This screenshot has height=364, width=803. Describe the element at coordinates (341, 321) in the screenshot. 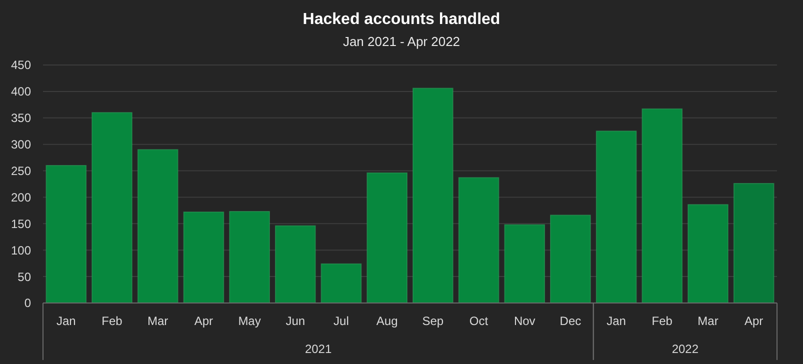

I see `x-tick-label: Jul` at that location.